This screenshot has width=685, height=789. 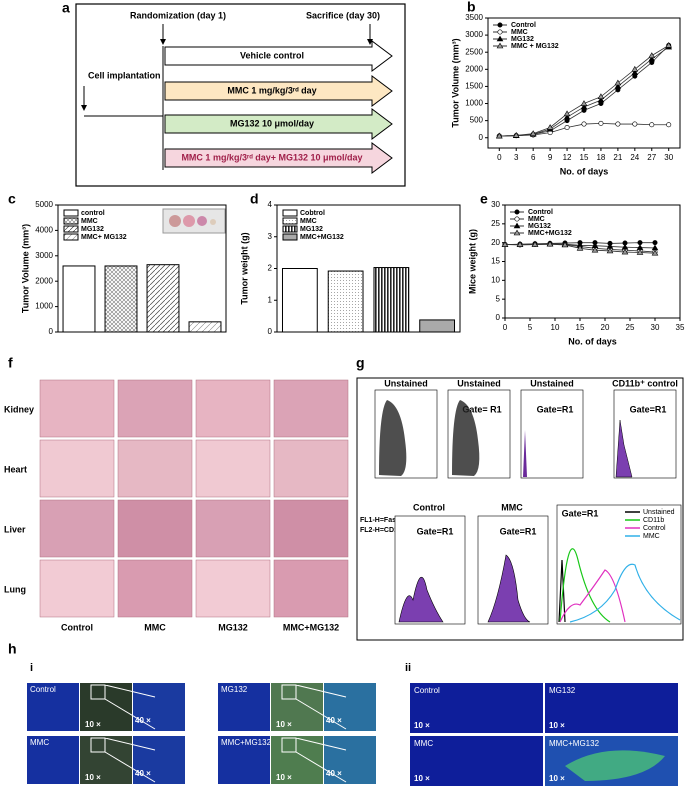 What do you see at coordinates (429, 507) in the screenshot?
I see `plot-title: Control` at bounding box center [429, 507].